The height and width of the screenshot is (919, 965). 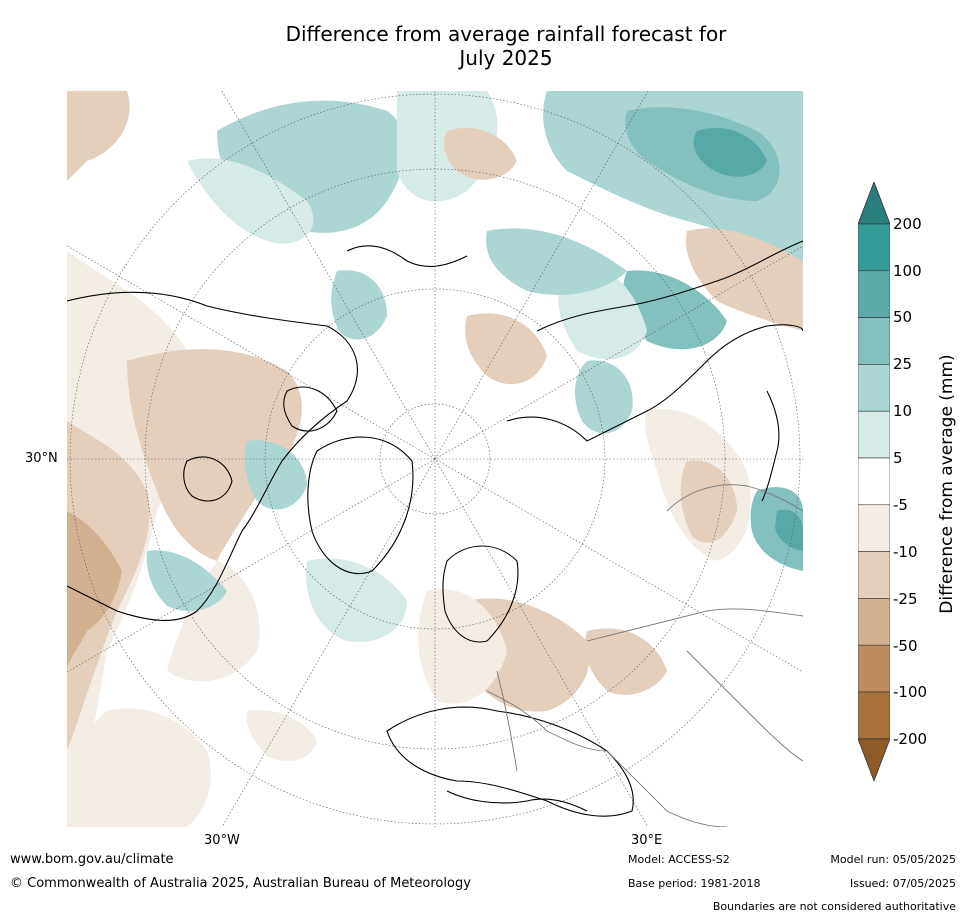 I want to click on wet-region-siberia-ring, so click(x=556, y=261).